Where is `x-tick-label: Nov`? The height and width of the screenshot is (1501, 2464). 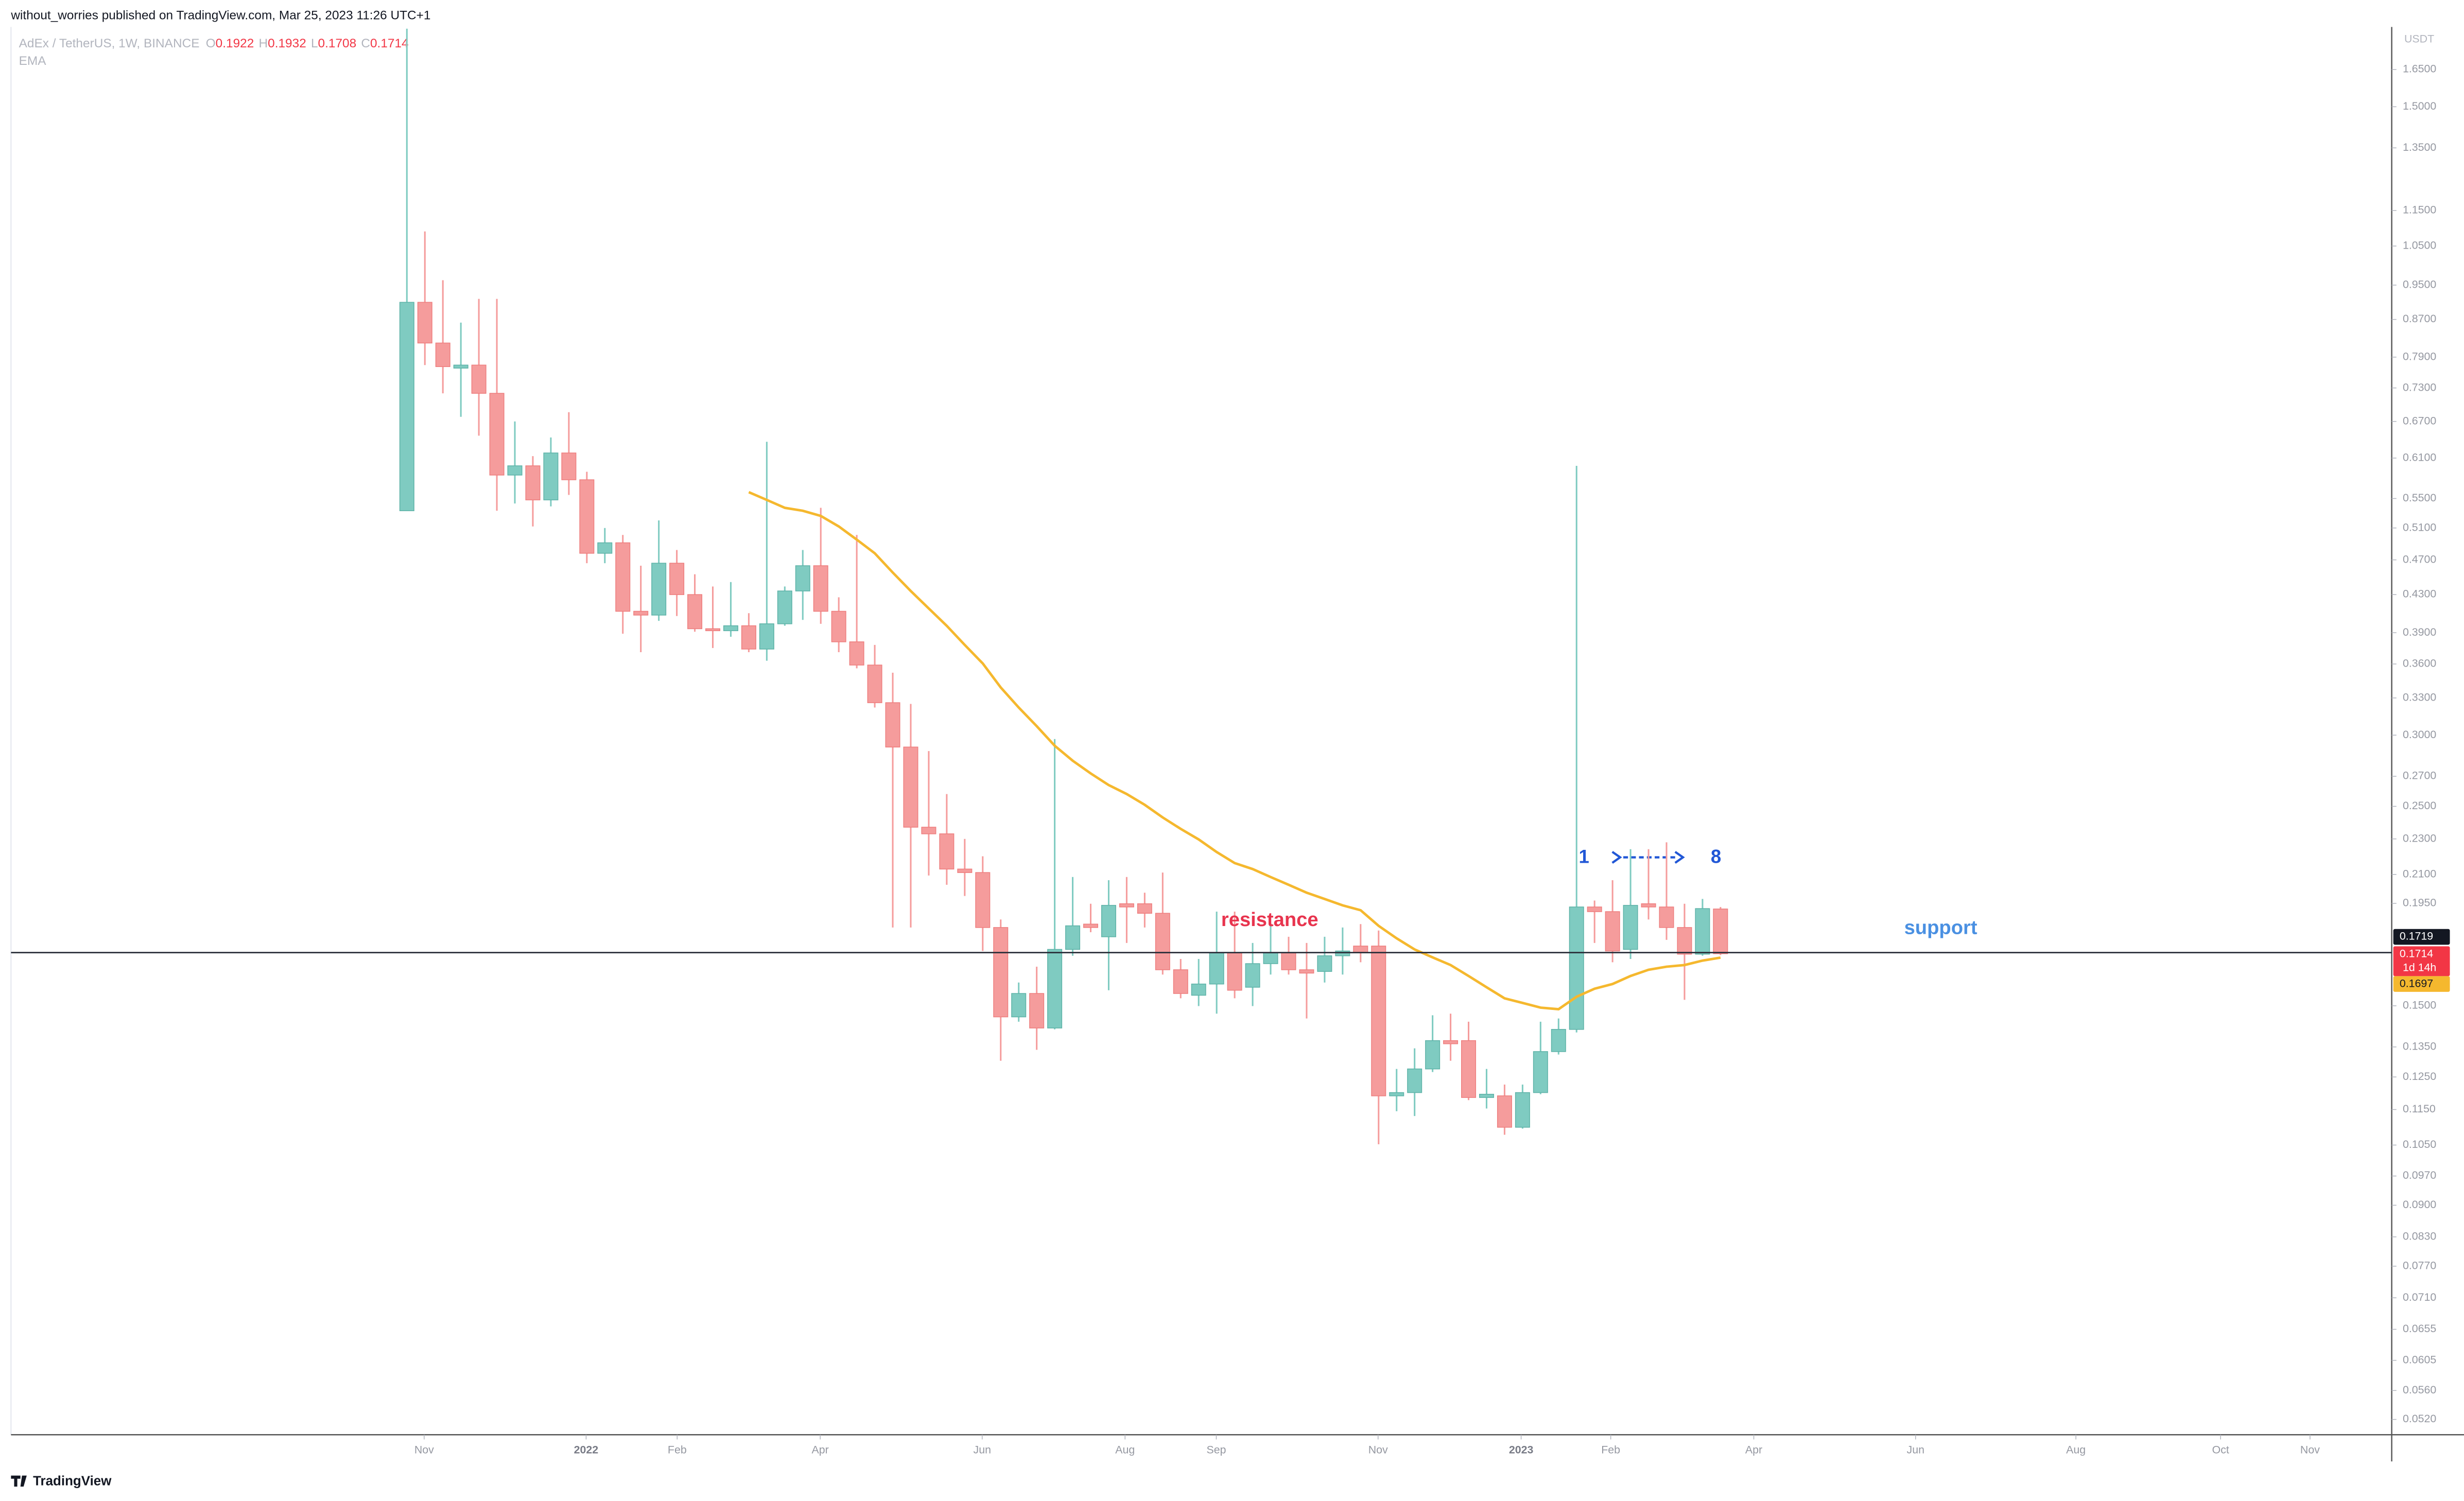
x-tick-label: Nov is located at coordinates (424, 1449).